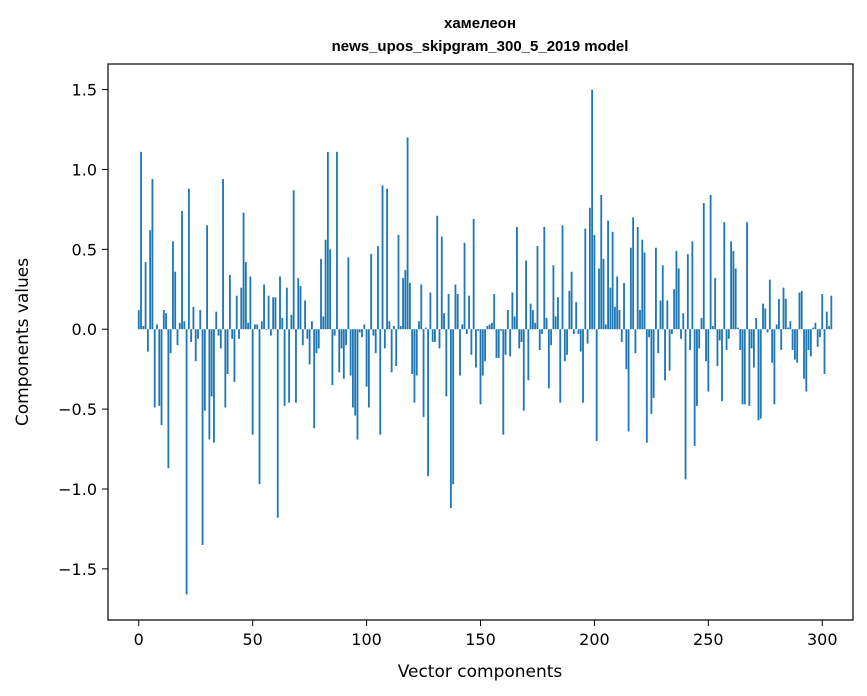 This screenshot has width=867, height=696. I want to click on x-tick-label-200: 200, so click(594, 639).